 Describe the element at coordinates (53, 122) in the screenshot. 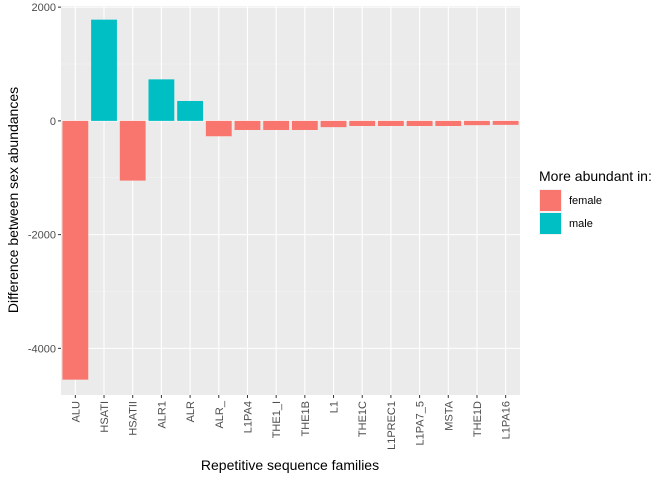

I see `y-tick-label: 0` at that location.